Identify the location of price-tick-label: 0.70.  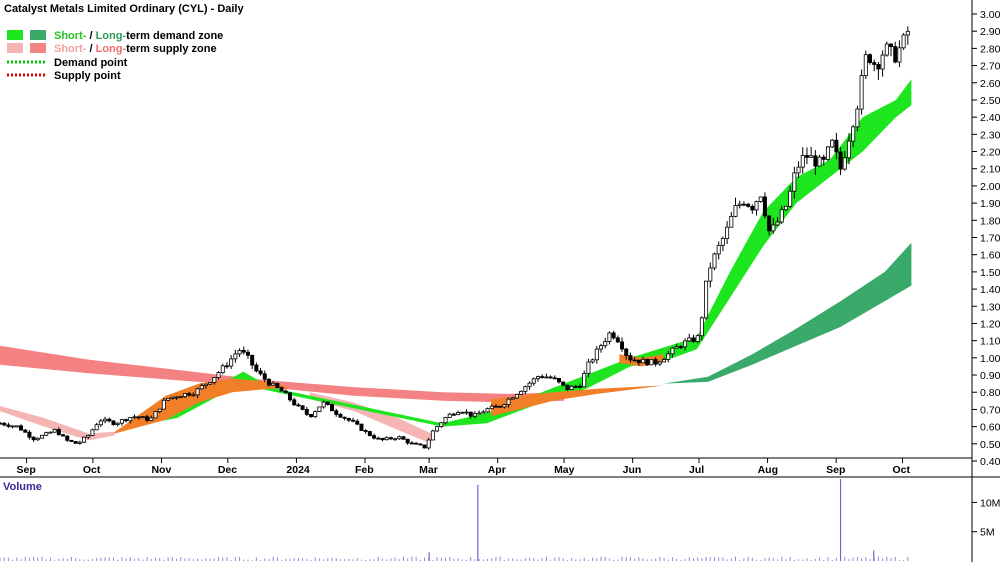
(990, 410).